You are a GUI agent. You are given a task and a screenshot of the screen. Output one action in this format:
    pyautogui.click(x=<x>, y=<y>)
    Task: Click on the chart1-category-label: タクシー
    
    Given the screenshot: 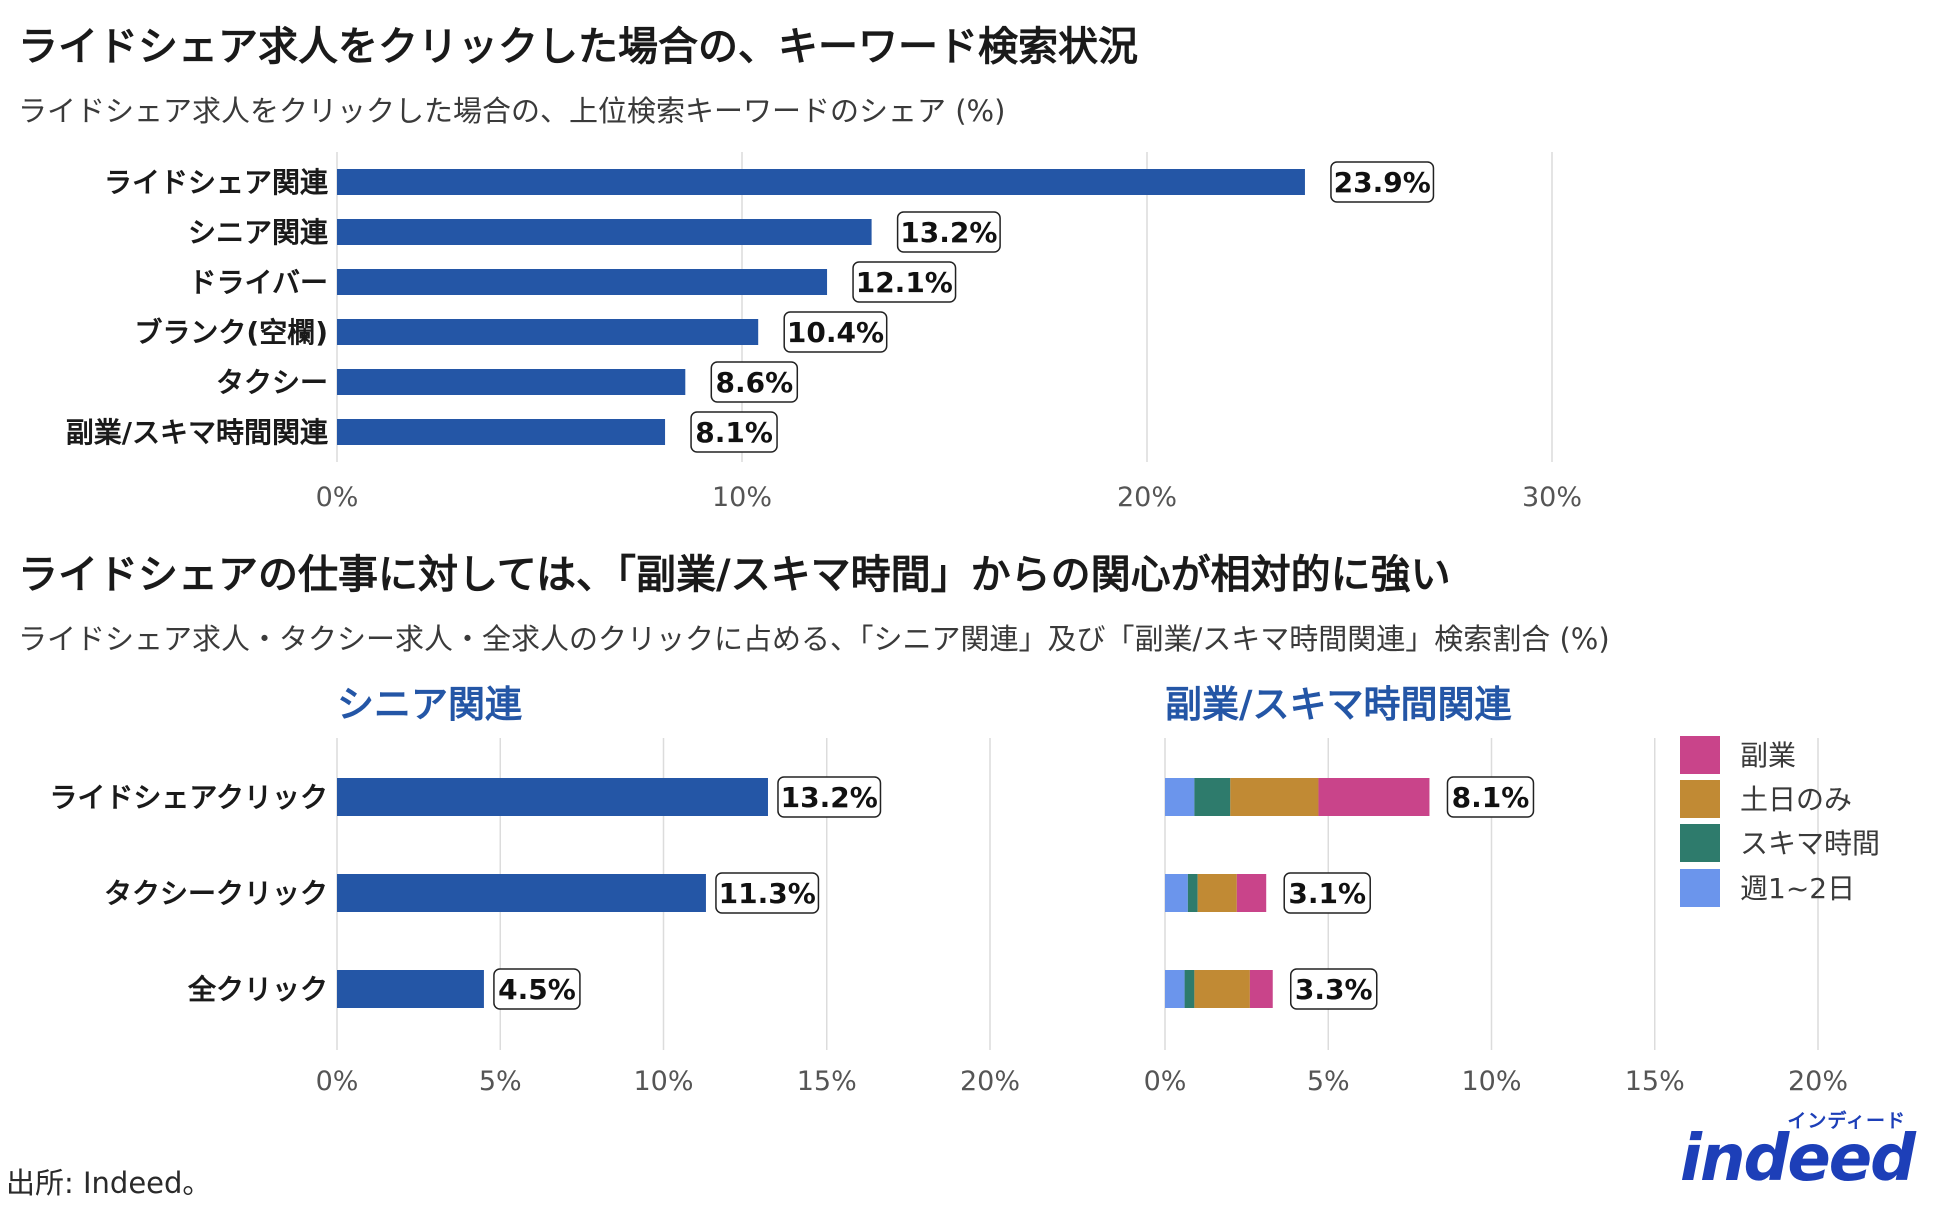 What is the action you would take?
    pyautogui.click(x=272, y=382)
    